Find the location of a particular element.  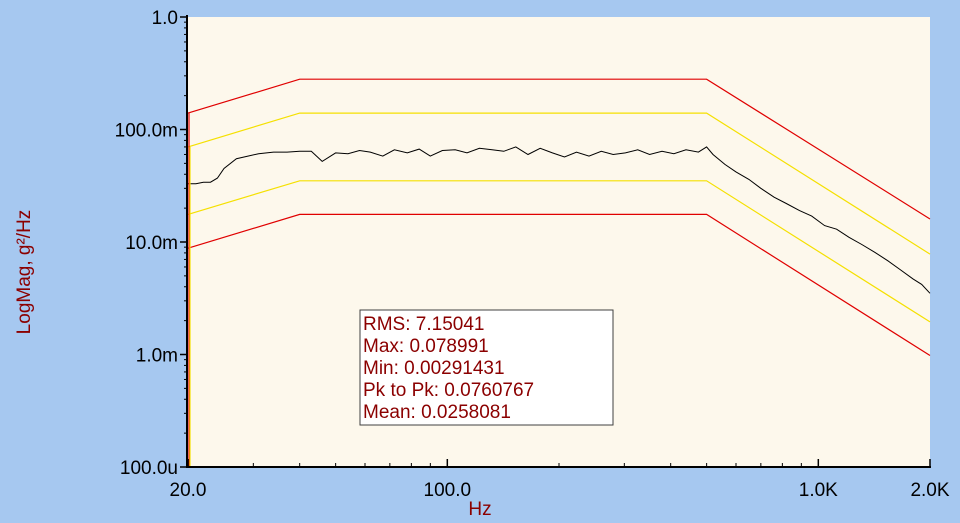

x-tick-label: 100.0 is located at coordinates (448, 490).